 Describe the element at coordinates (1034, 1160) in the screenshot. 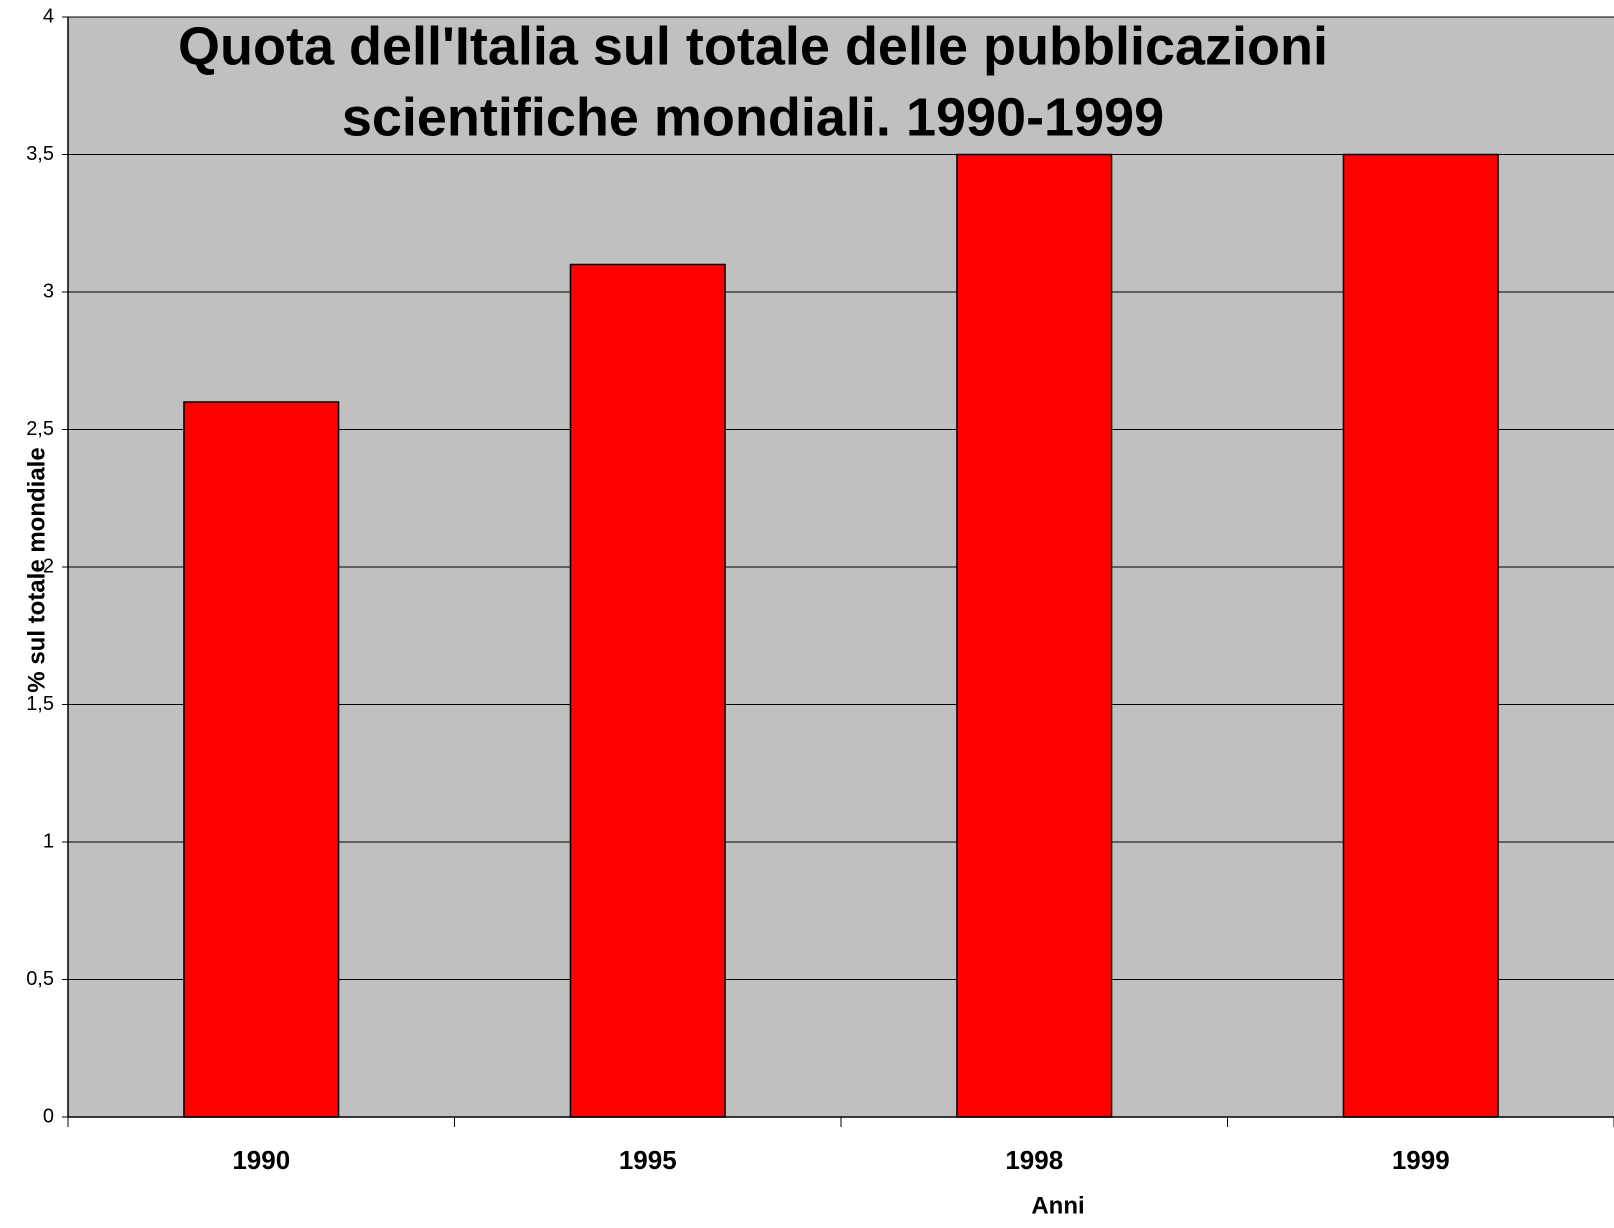

I see `x-tick-label: 1998` at that location.